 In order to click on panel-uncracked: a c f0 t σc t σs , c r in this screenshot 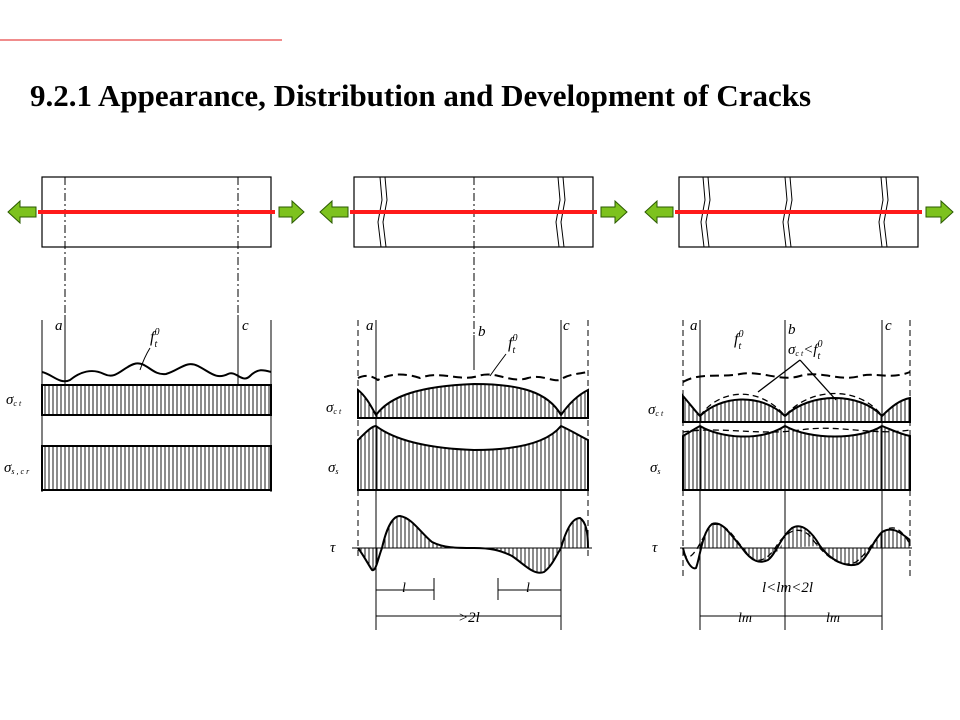, I will do `click(154, 334)`.